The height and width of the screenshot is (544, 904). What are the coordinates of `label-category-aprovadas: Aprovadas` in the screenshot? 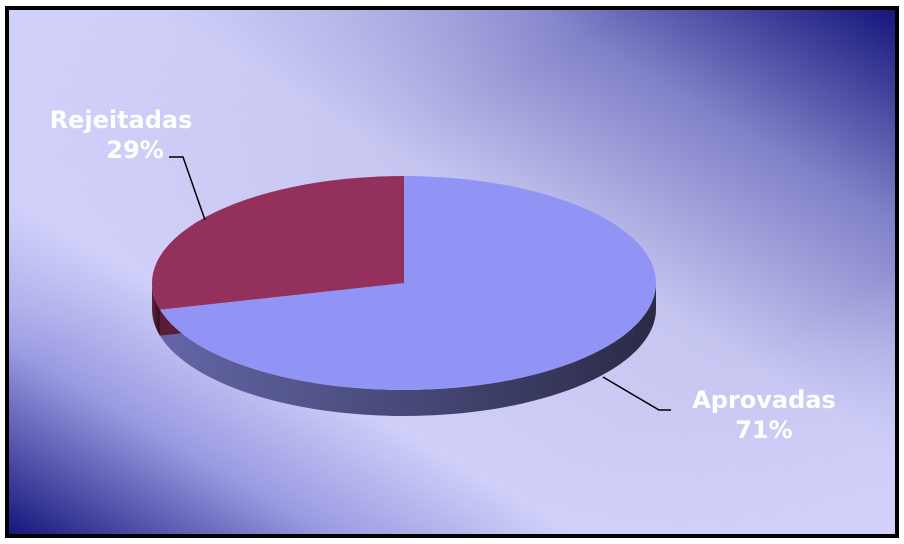 It's located at (764, 400).